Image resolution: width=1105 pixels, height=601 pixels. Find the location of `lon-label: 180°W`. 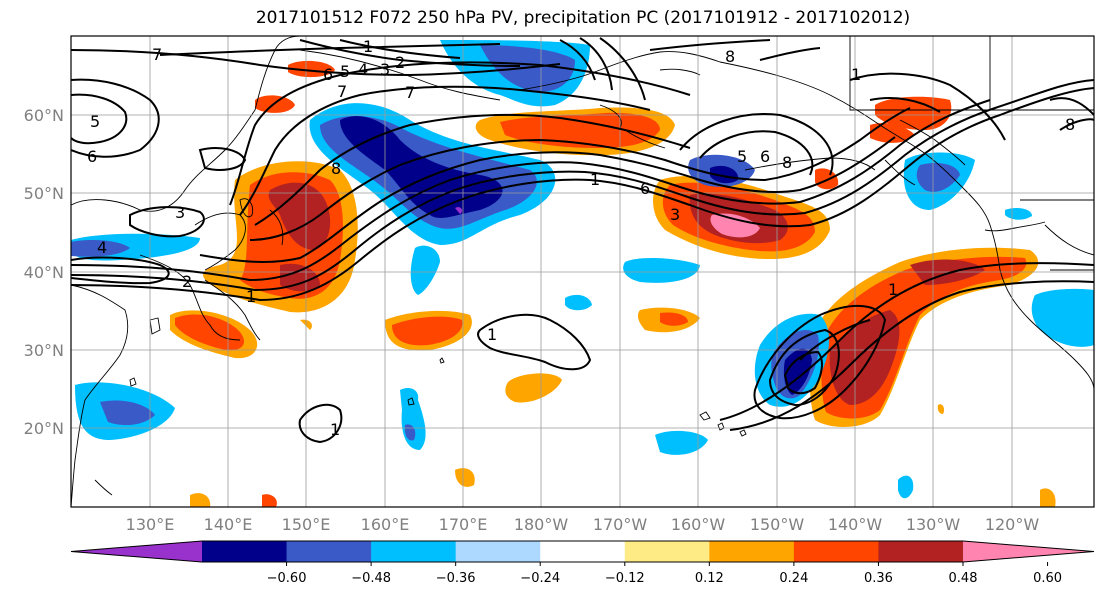

lon-label: 180°W is located at coordinates (541, 524).